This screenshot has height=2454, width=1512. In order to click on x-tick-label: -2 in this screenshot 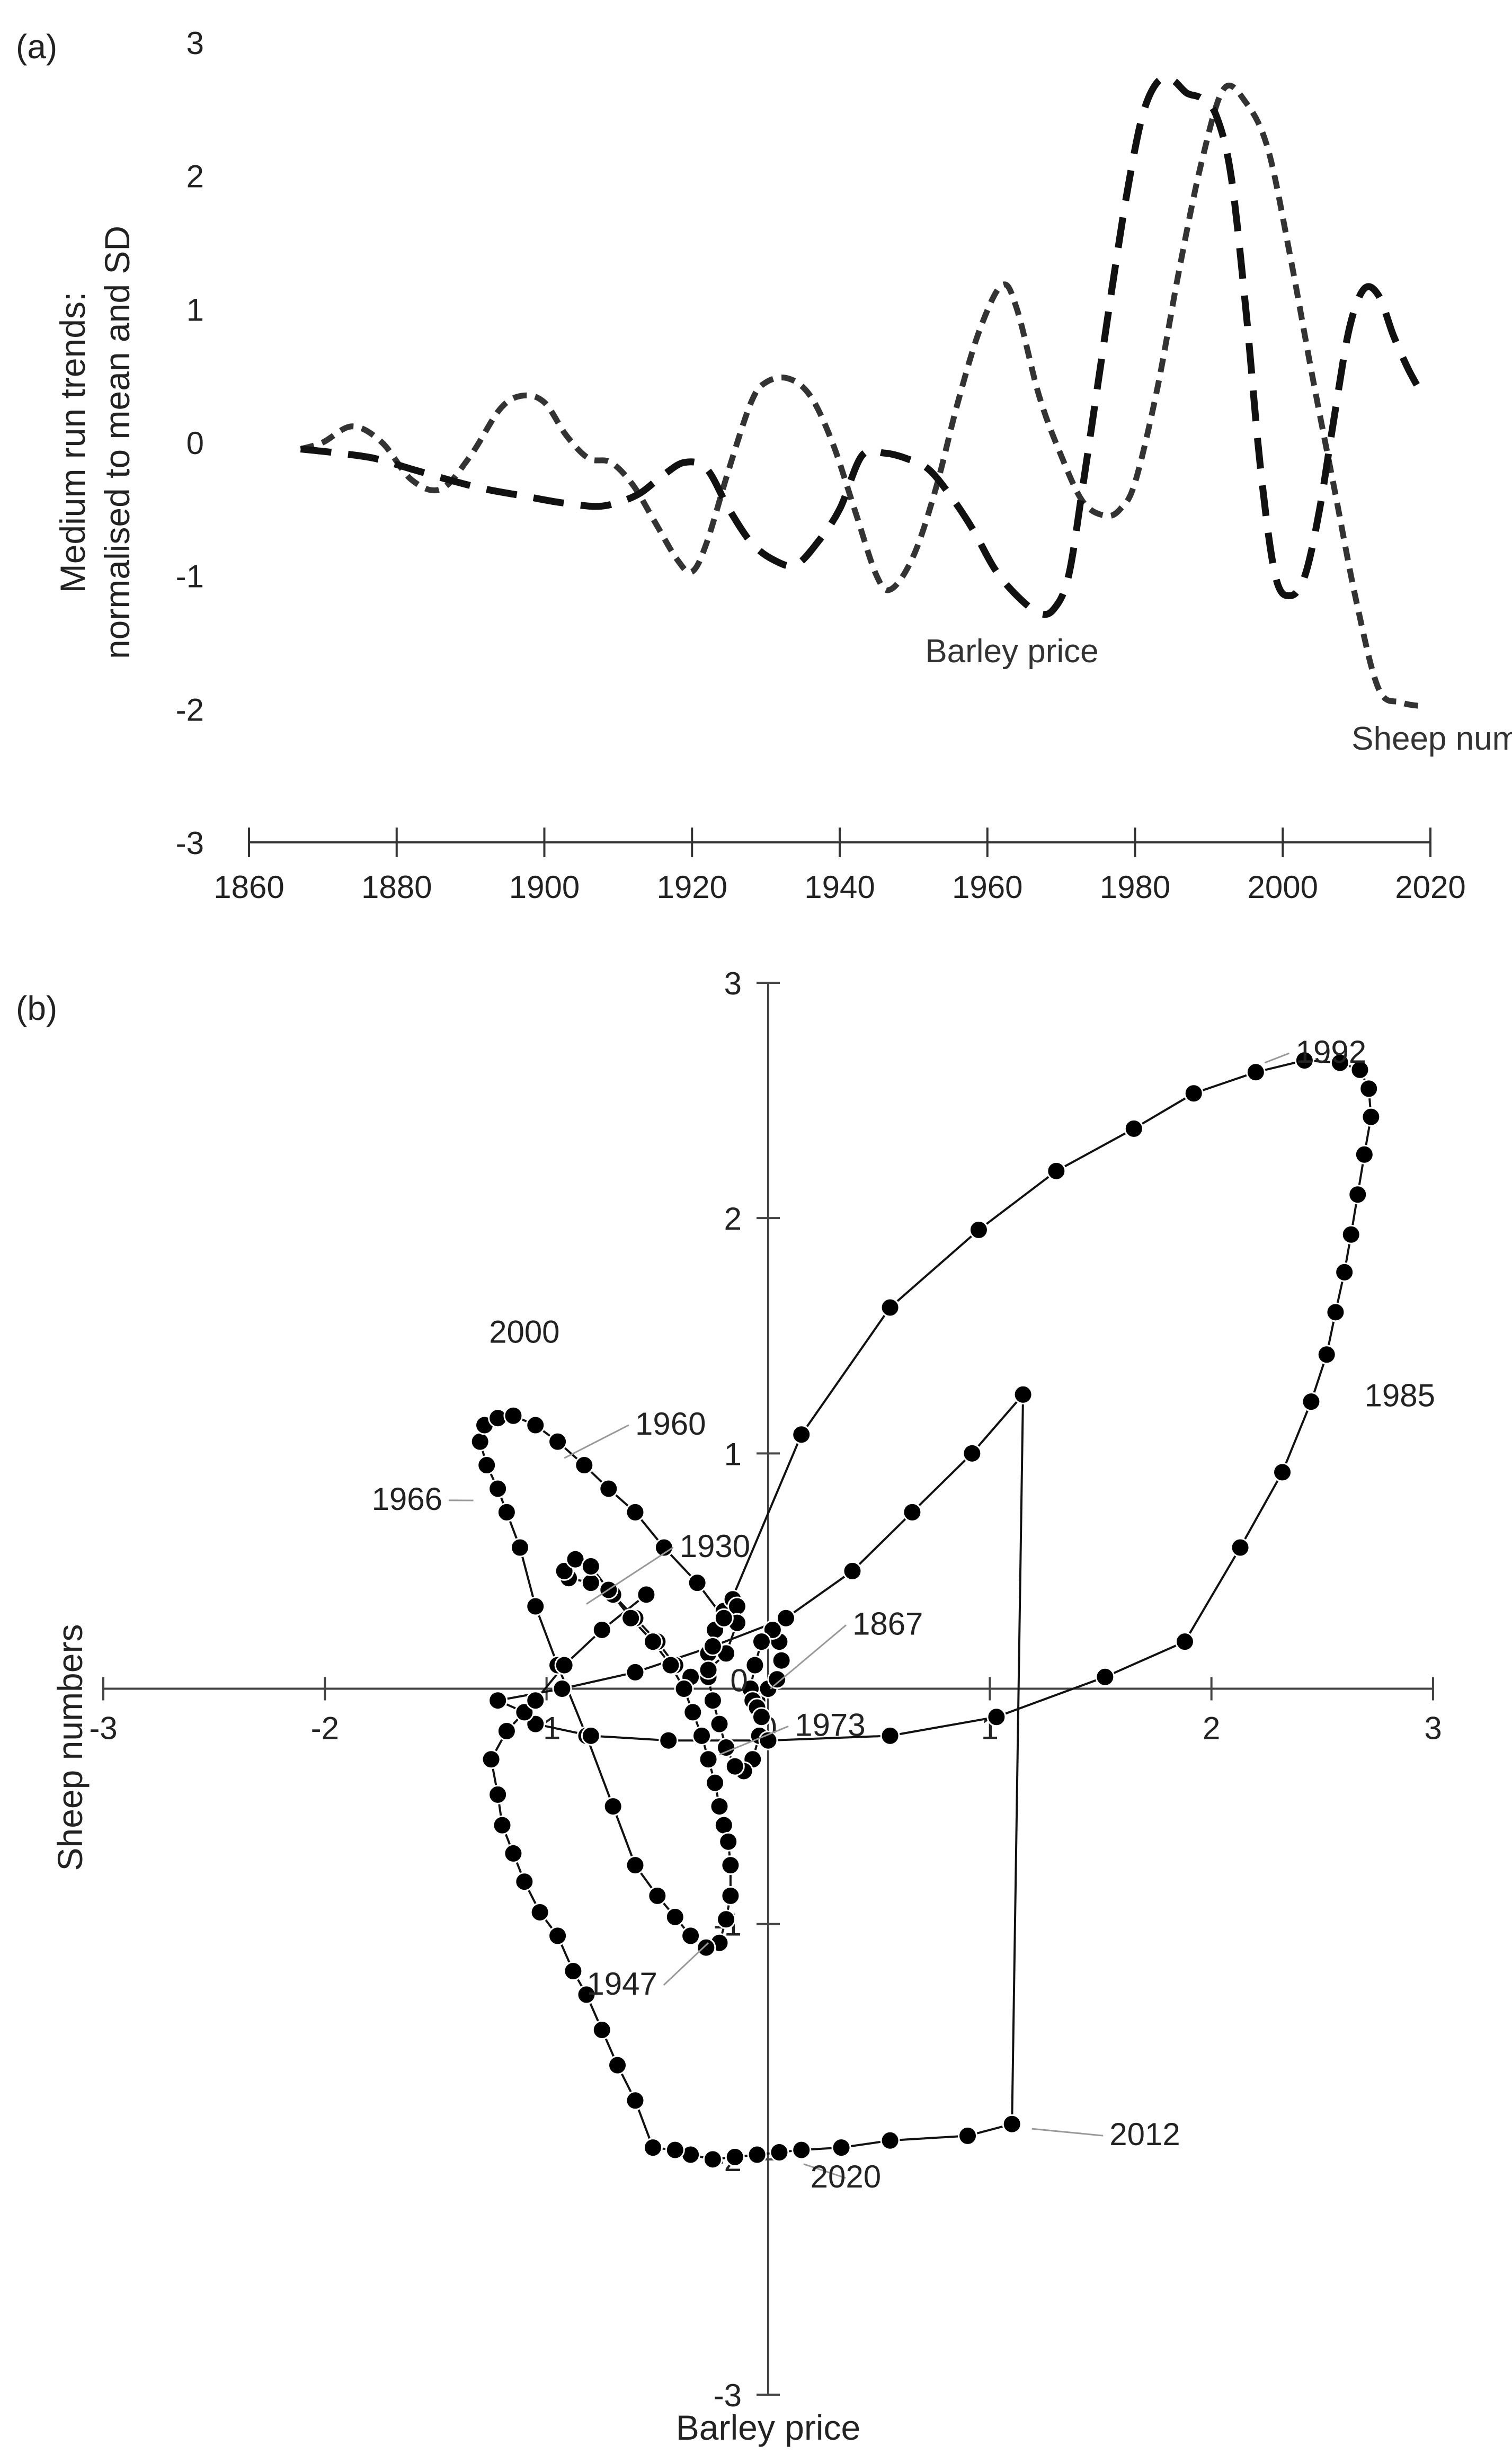, I will do `click(325, 1728)`.